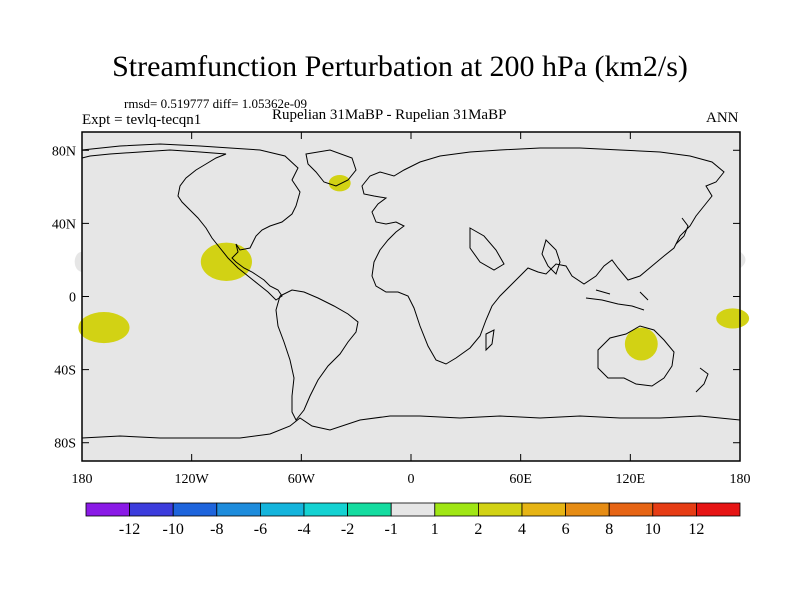  What do you see at coordinates (157, 366) in the screenshot?
I see `anomaly-southeast-pacific-negative` at bounding box center [157, 366].